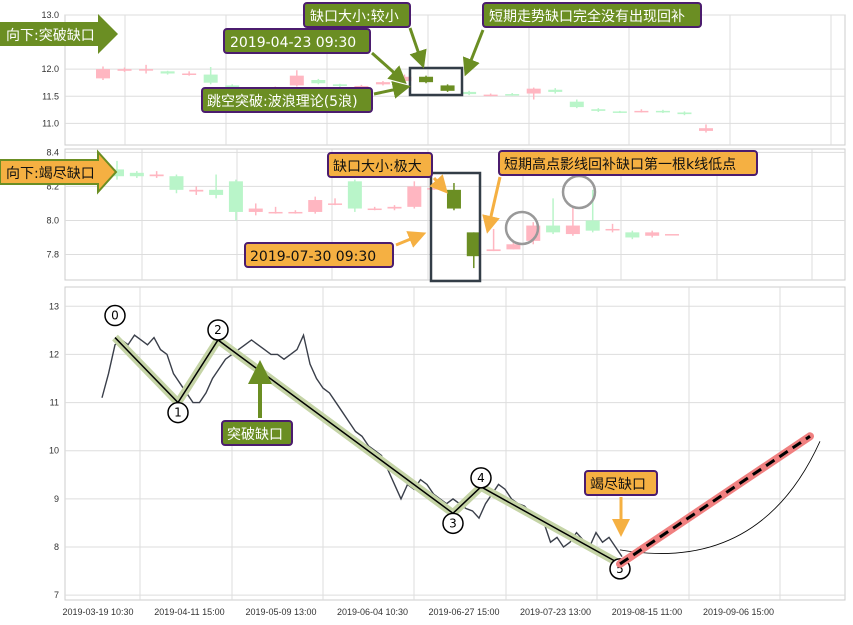 The image size is (853, 625). What do you see at coordinates (620, 164) in the screenshot?
I see `svg-text: 短期高点影线回补缺口第一根k线低点` at bounding box center [620, 164].